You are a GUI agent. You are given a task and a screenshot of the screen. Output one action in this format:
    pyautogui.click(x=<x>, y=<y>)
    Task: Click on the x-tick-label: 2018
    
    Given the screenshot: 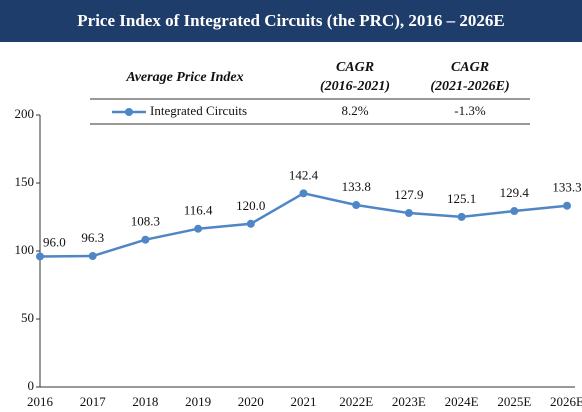 What is the action you would take?
    pyautogui.click(x=145, y=401)
    